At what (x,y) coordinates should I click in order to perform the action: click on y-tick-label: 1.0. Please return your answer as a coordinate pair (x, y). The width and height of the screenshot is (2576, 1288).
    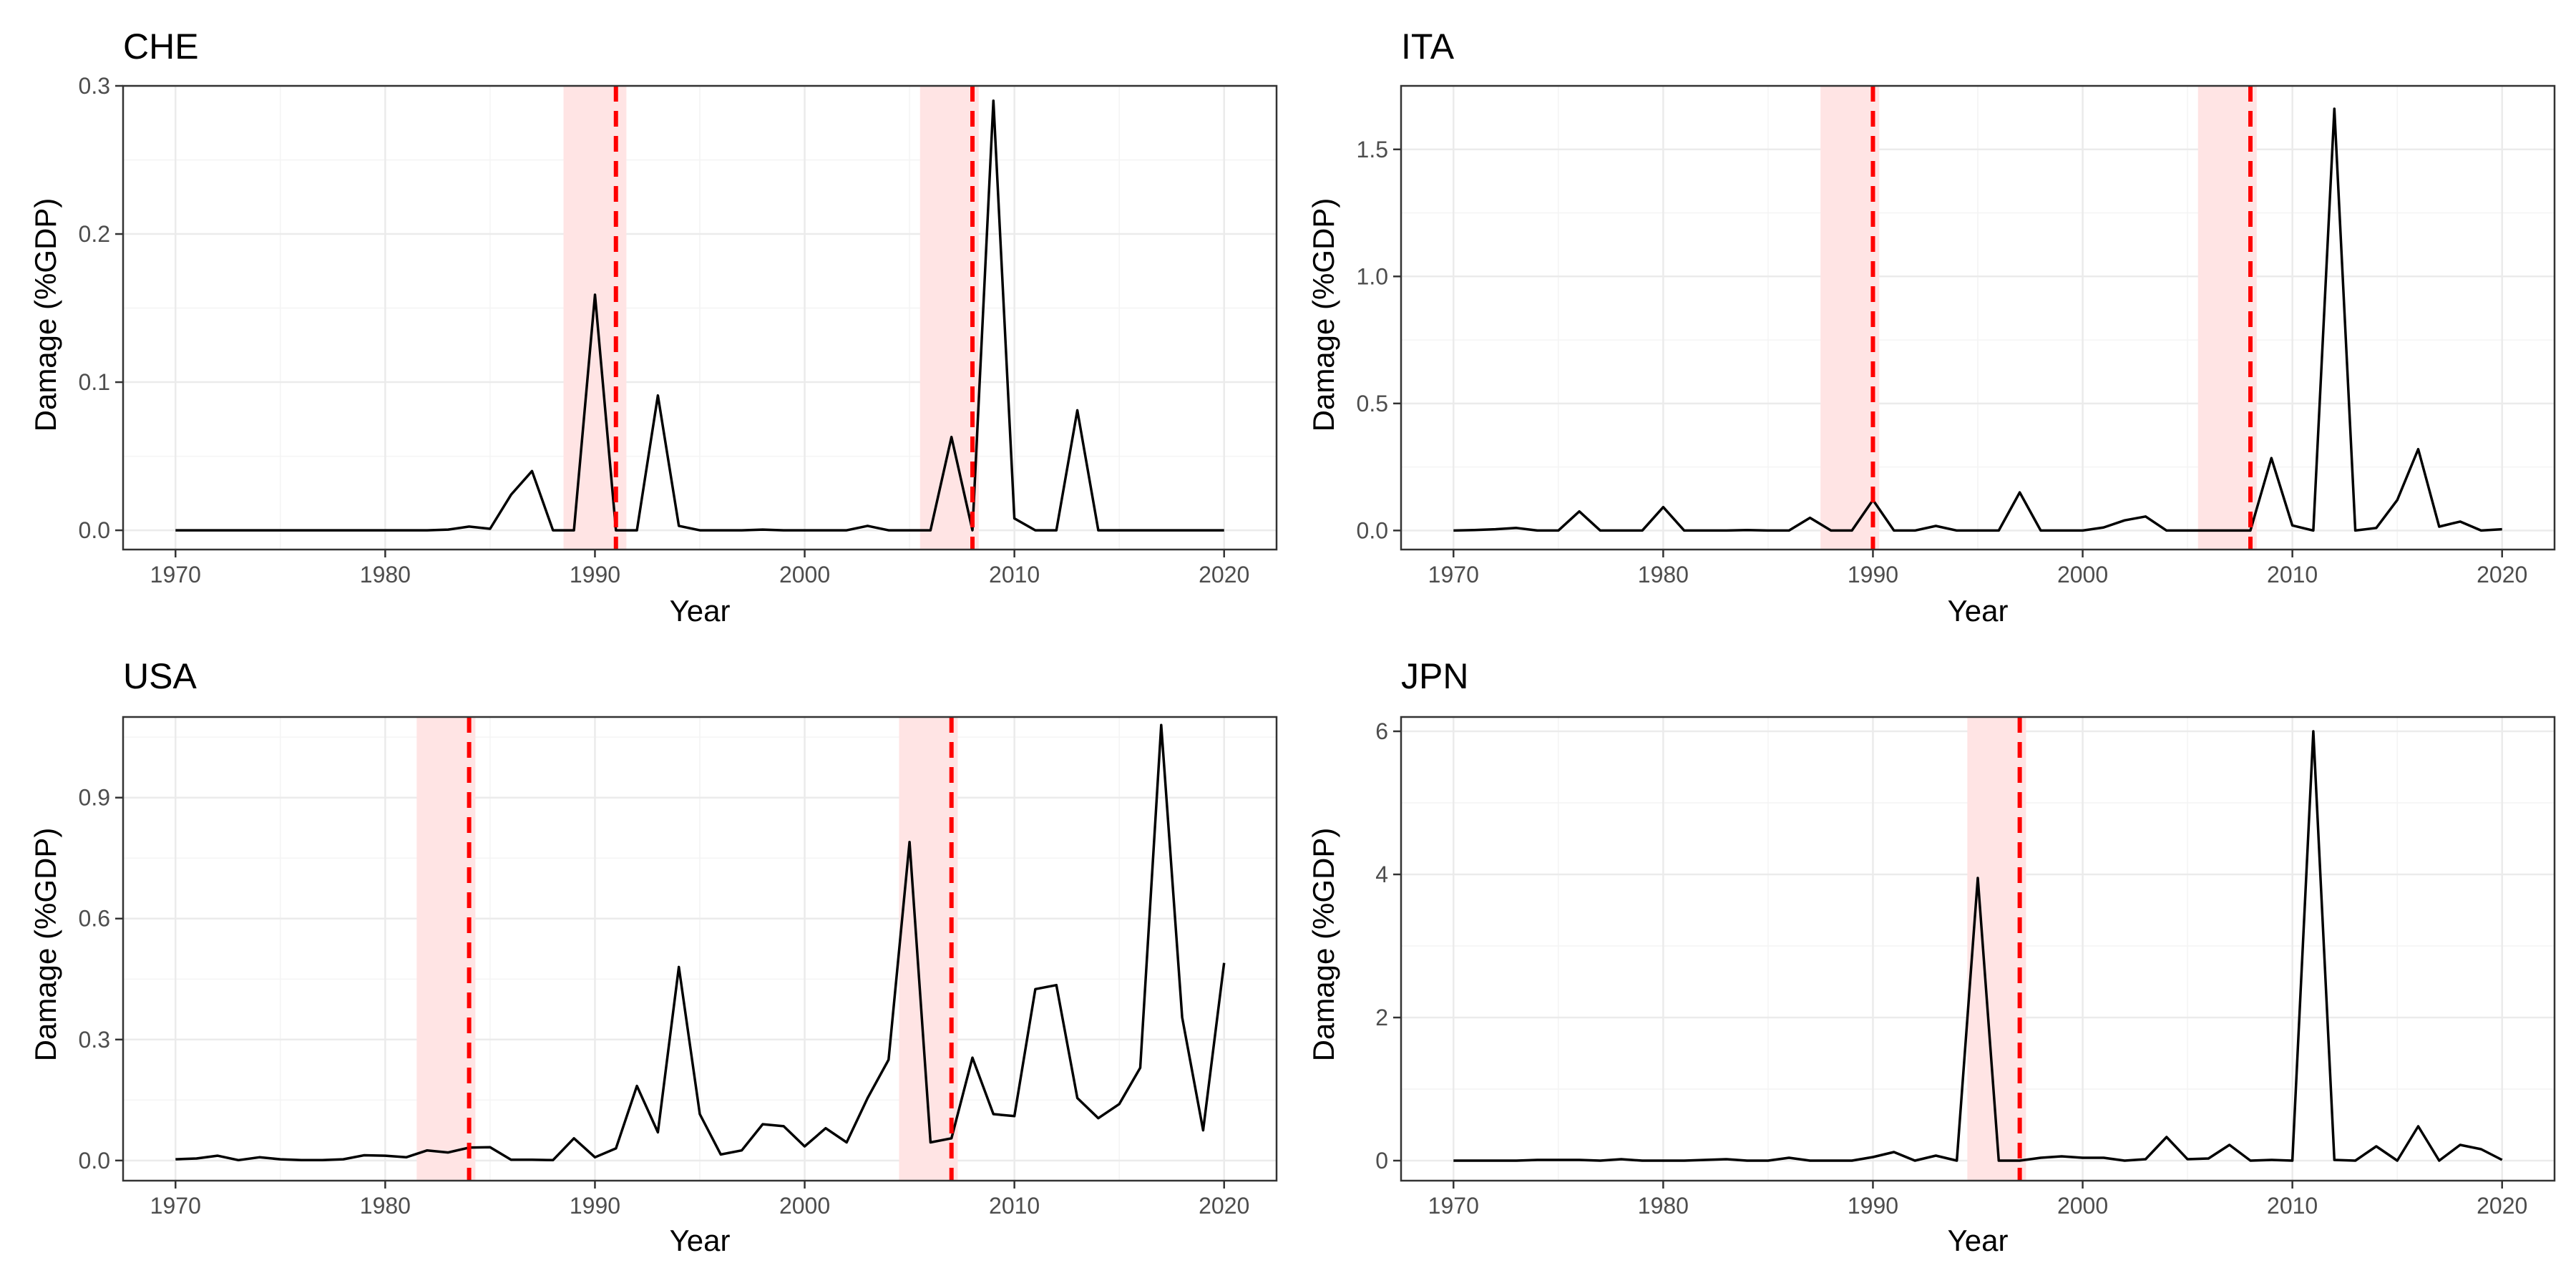
    Looking at the image, I should click on (1372, 276).